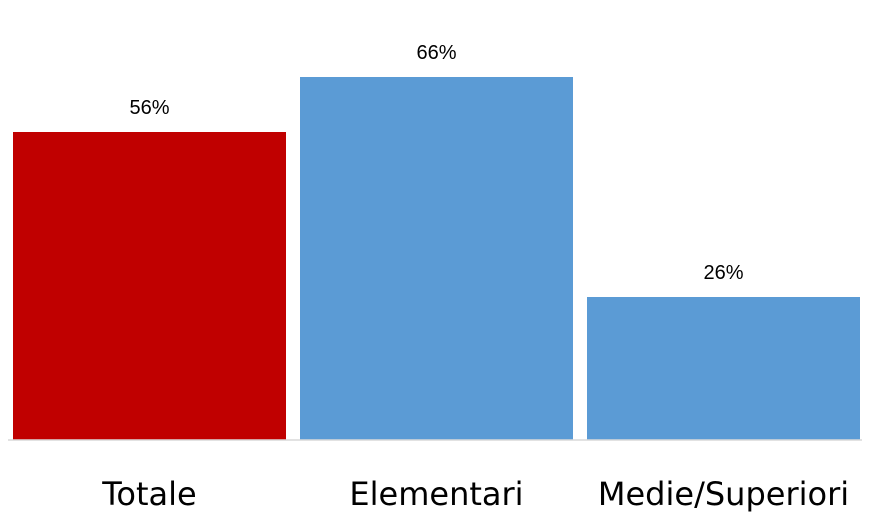  I want to click on bar-medie-superiori, so click(723, 368).